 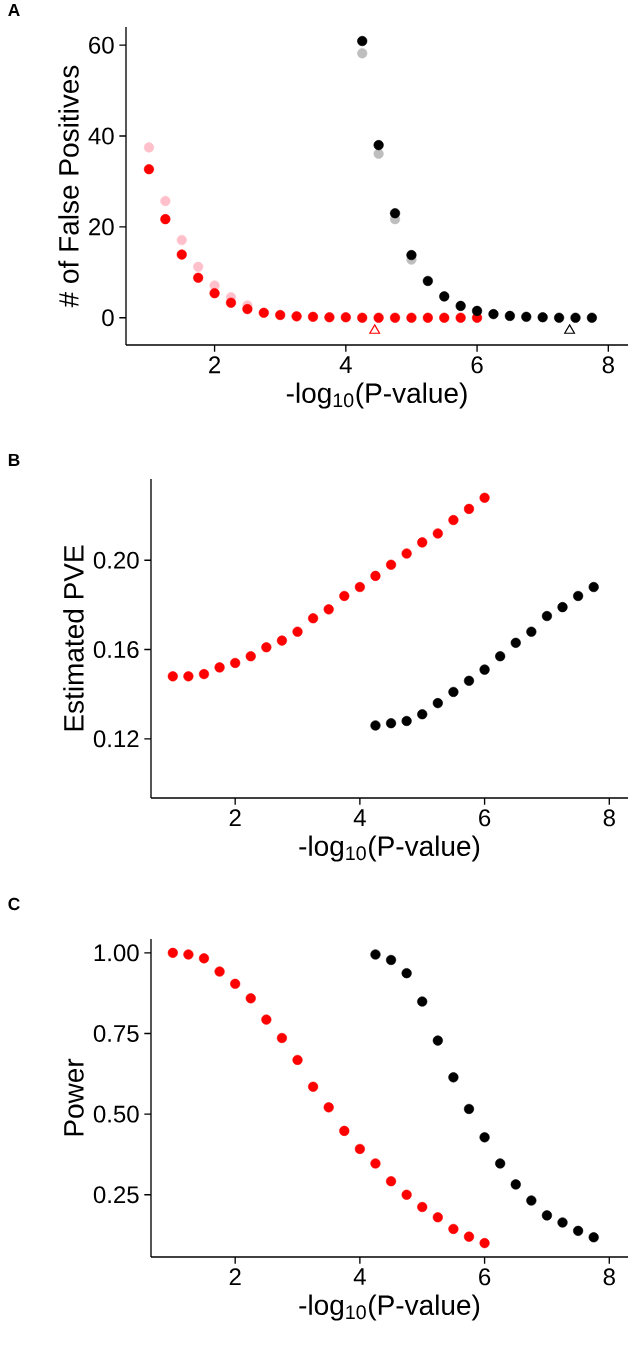 What do you see at coordinates (108, 318) in the screenshot?
I see `y-tick-label: 0` at bounding box center [108, 318].